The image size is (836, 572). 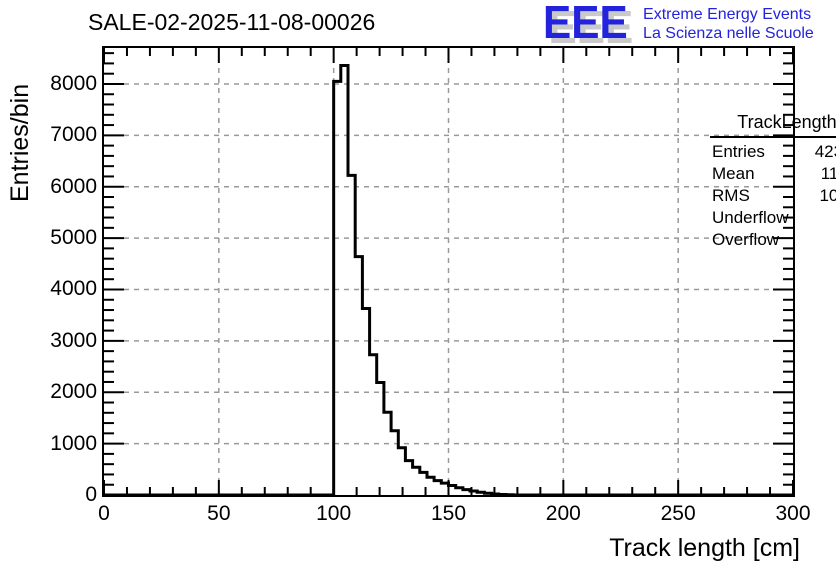 What do you see at coordinates (219, 513) in the screenshot?
I see `x-tick-label: 50` at bounding box center [219, 513].